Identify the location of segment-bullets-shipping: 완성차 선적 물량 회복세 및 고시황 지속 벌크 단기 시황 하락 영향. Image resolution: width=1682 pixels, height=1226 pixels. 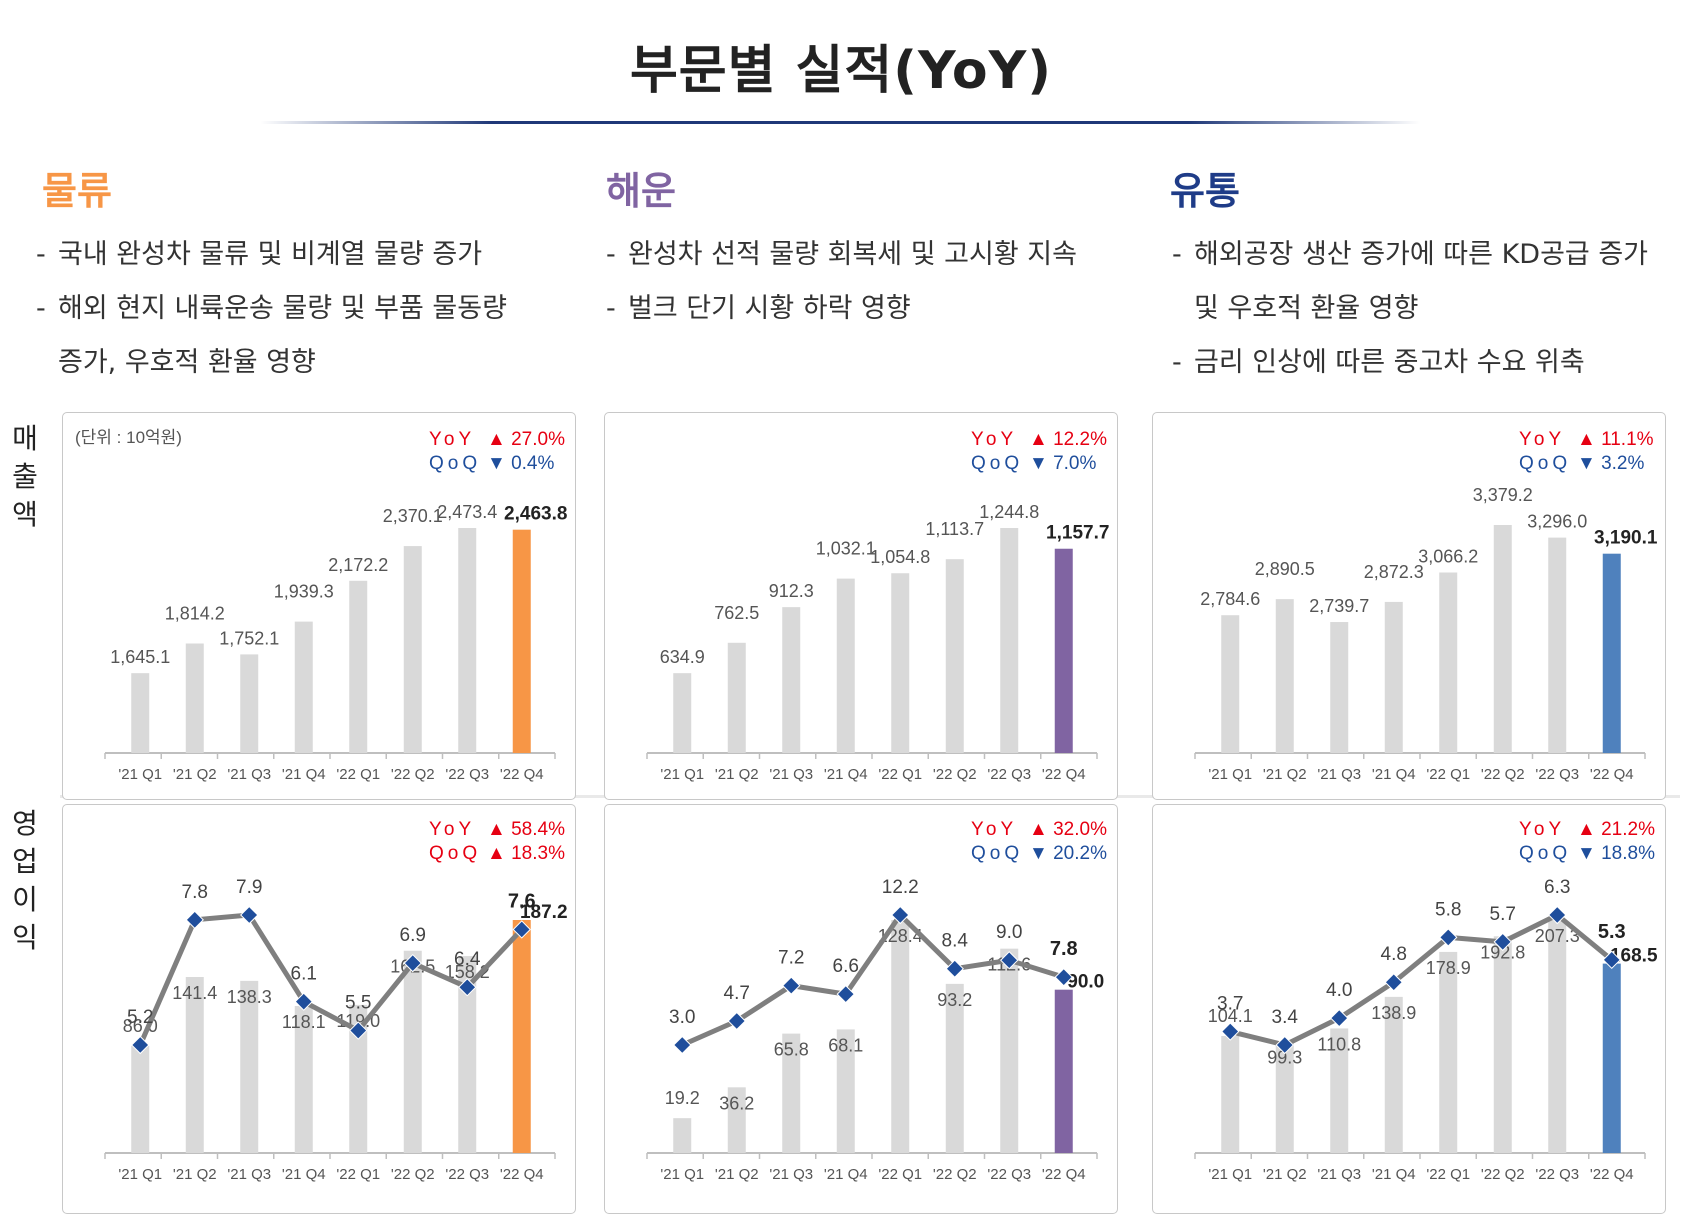
(841, 282).